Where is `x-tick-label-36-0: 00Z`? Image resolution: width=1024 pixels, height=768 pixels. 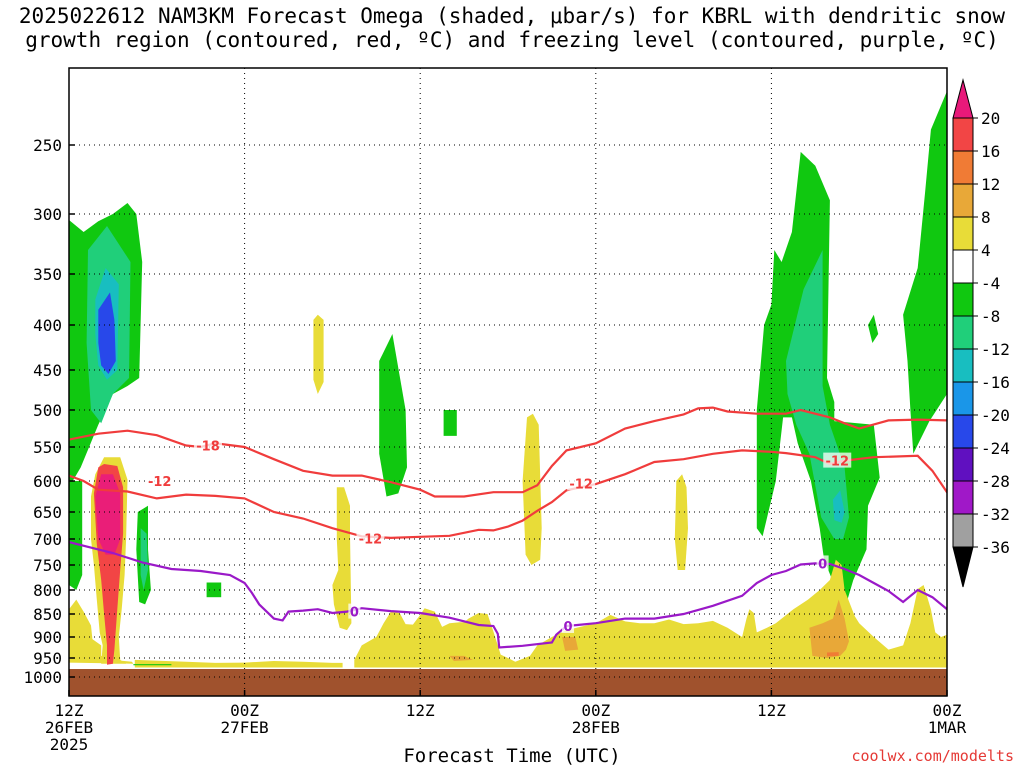
x-tick-label-36-0: 00Z is located at coordinates (595, 710).